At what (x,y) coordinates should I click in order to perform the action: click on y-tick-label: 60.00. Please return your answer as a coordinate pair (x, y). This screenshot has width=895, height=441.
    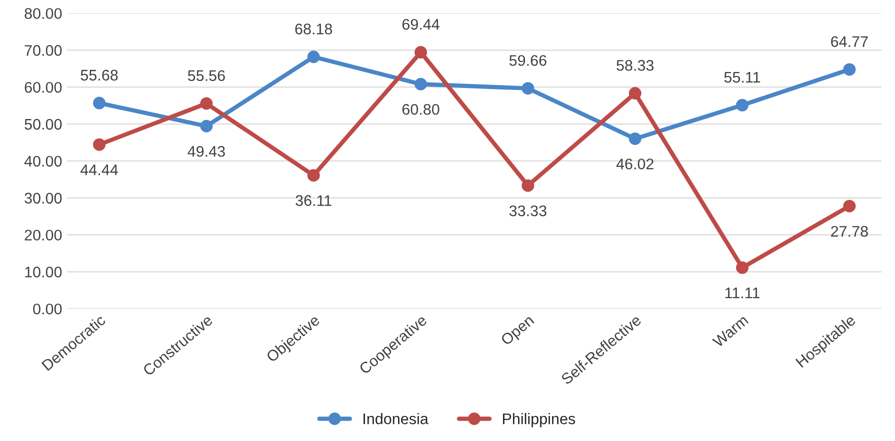
    Looking at the image, I should click on (43, 87).